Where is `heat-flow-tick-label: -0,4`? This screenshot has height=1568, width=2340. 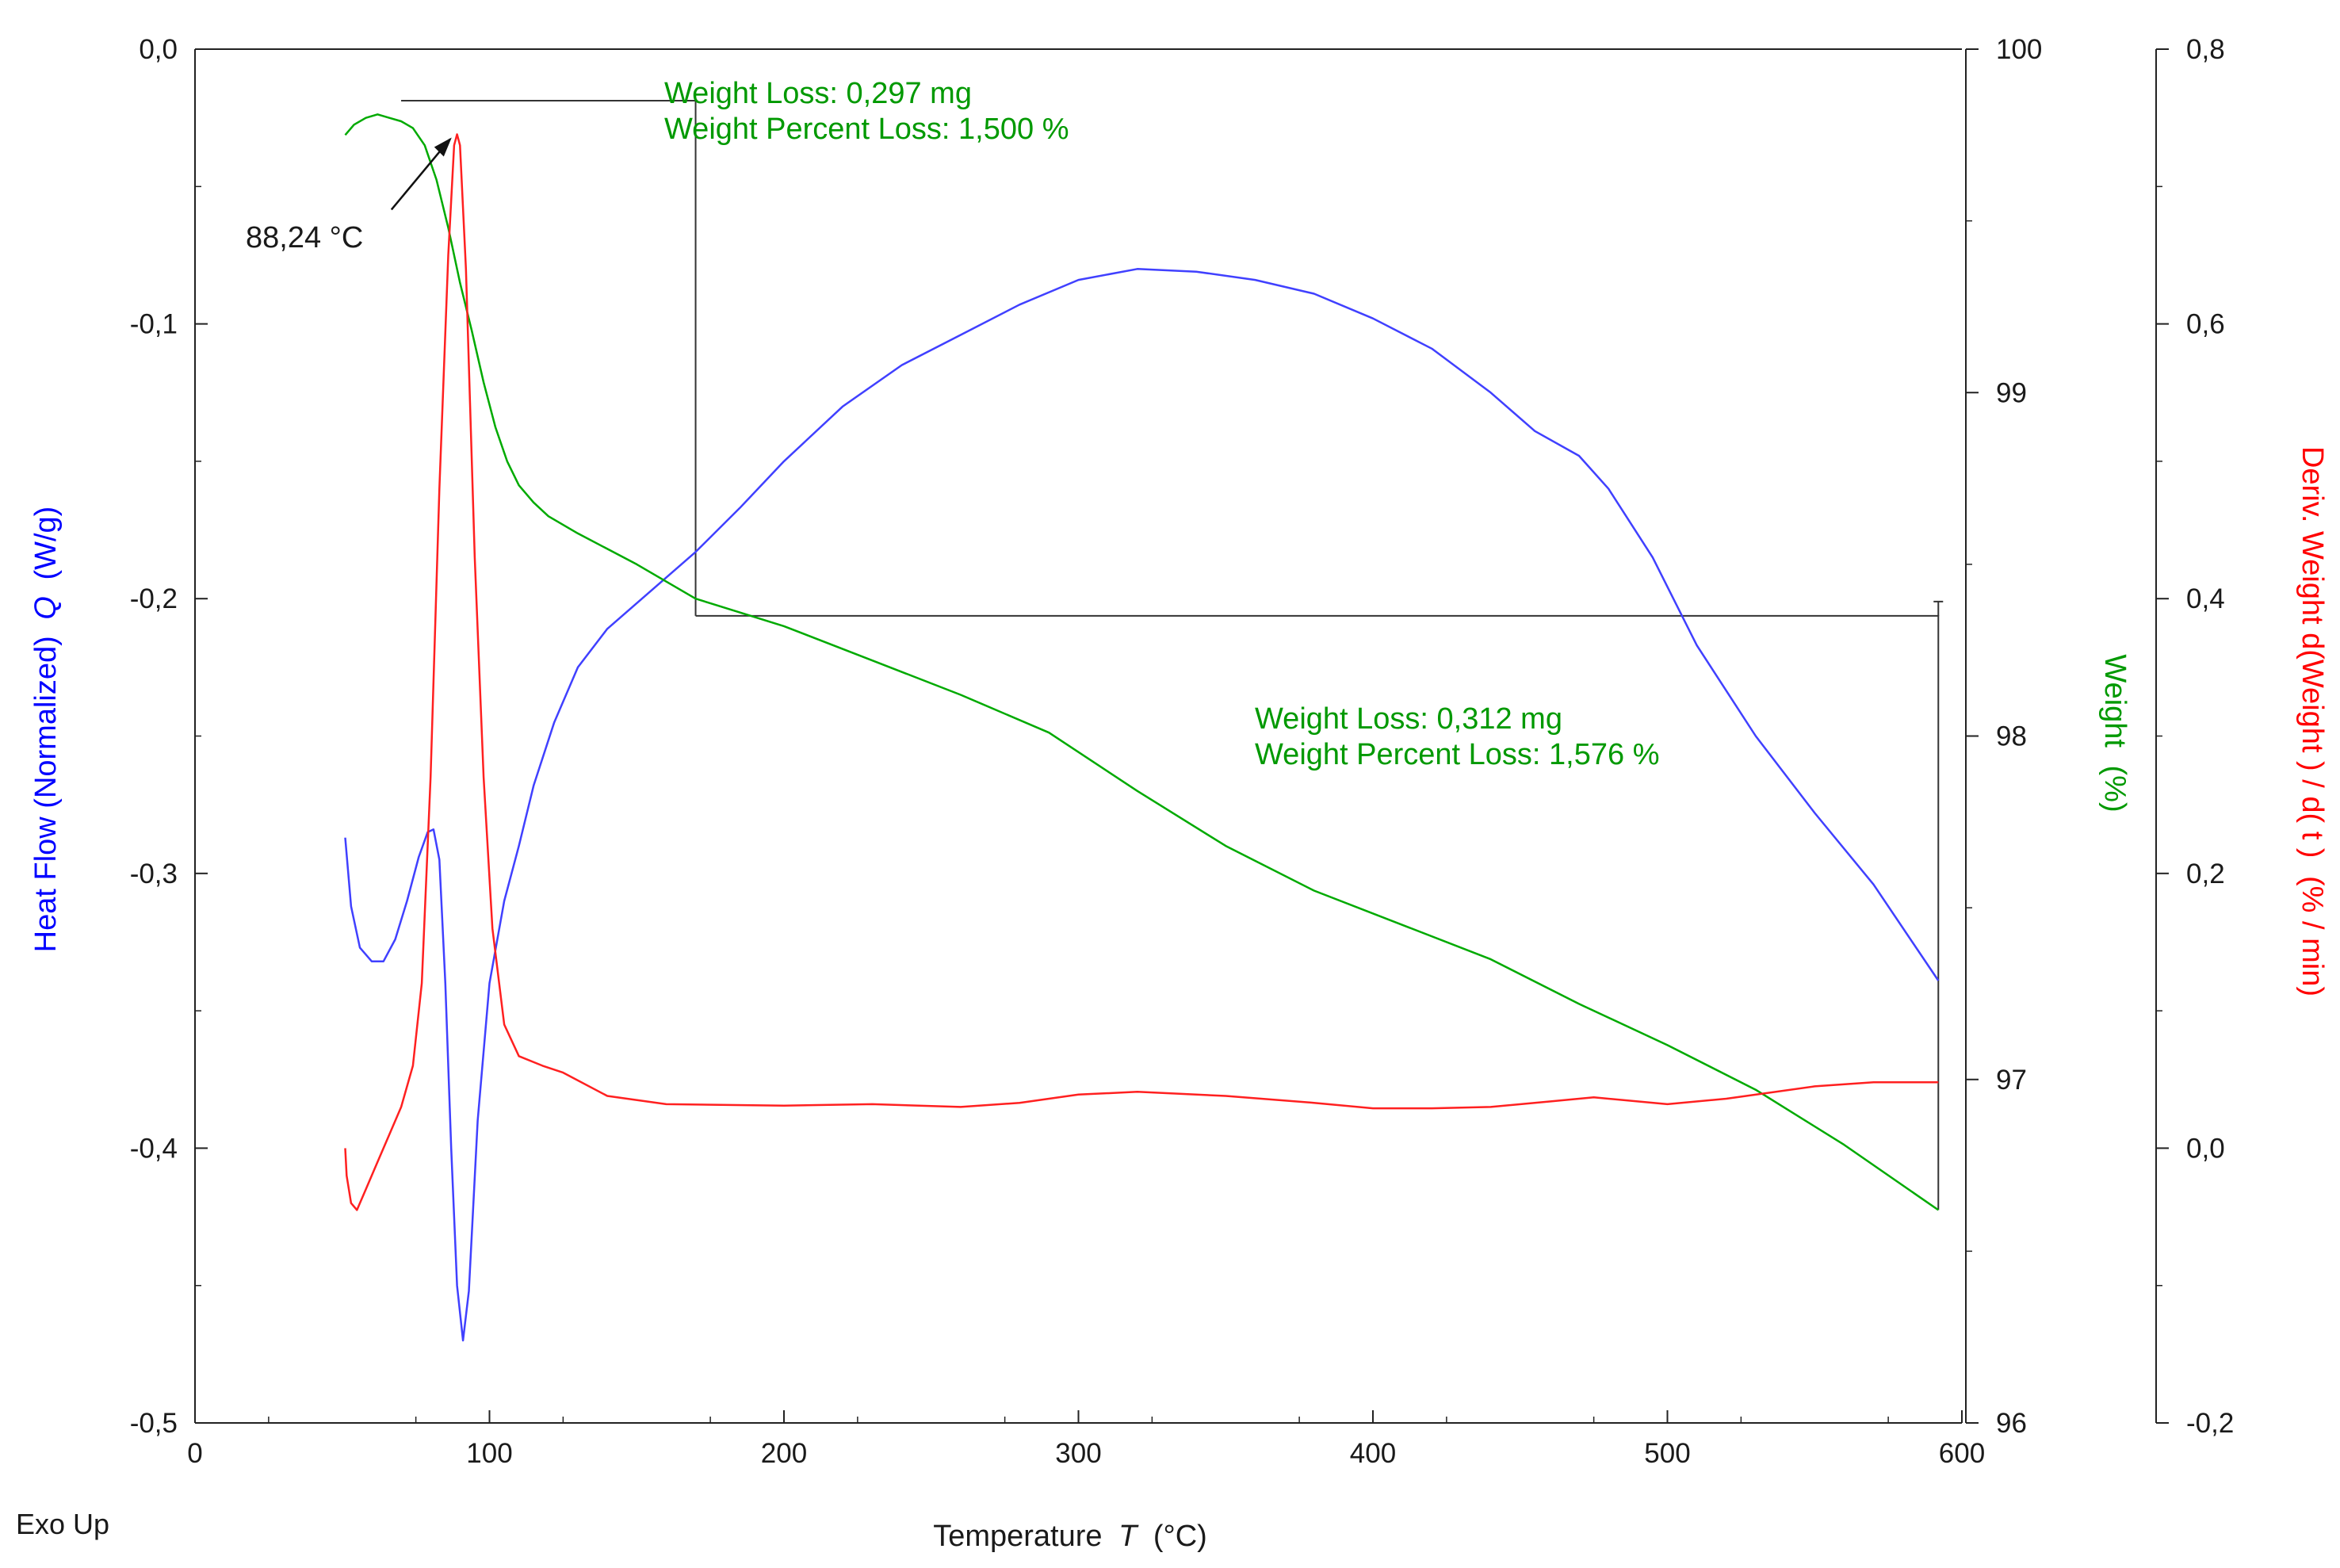 heat-flow-tick-label: -0,4 is located at coordinates (154, 1148).